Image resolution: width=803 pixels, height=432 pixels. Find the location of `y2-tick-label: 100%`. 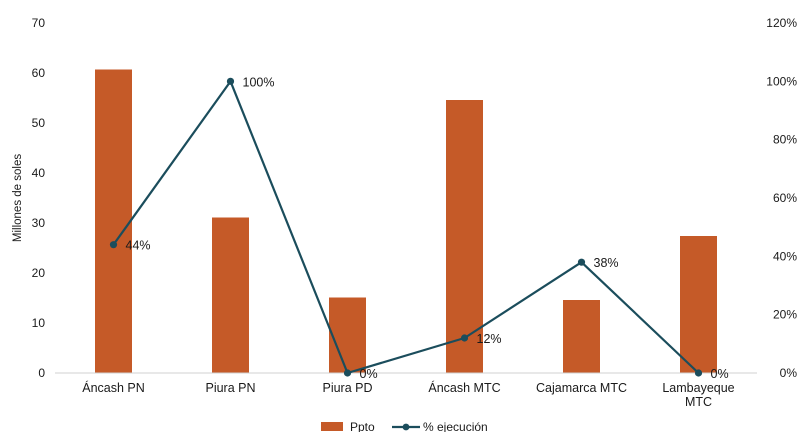

y2-tick-label: 100% is located at coordinates (781, 81).